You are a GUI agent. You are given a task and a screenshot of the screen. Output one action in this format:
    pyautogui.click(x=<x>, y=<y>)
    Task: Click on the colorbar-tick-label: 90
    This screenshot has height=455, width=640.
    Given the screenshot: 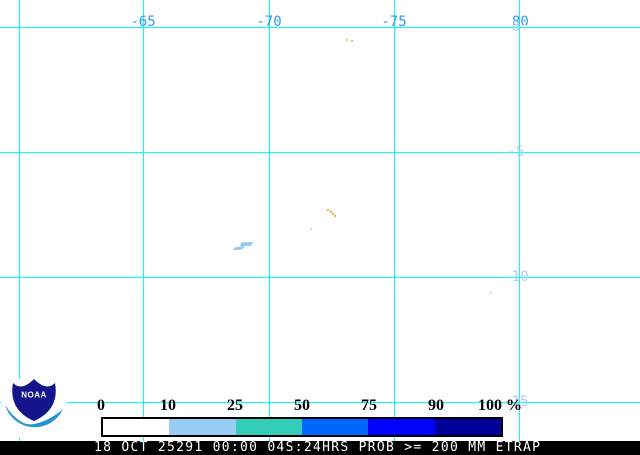 What is the action you would take?
    pyautogui.click(x=436, y=405)
    